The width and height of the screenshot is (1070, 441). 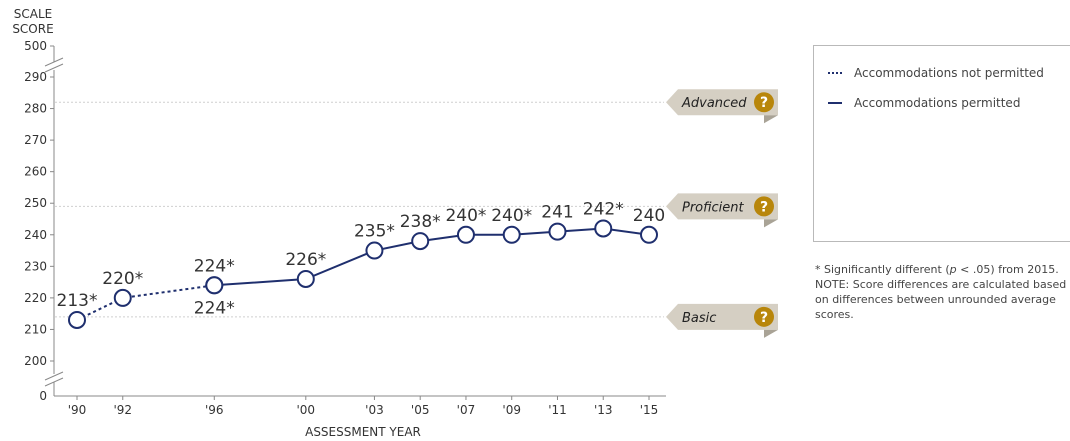 What do you see at coordinates (937, 103) in the screenshot?
I see `legend-label-permitted: Accommodations permitted` at bounding box center [937, 103].